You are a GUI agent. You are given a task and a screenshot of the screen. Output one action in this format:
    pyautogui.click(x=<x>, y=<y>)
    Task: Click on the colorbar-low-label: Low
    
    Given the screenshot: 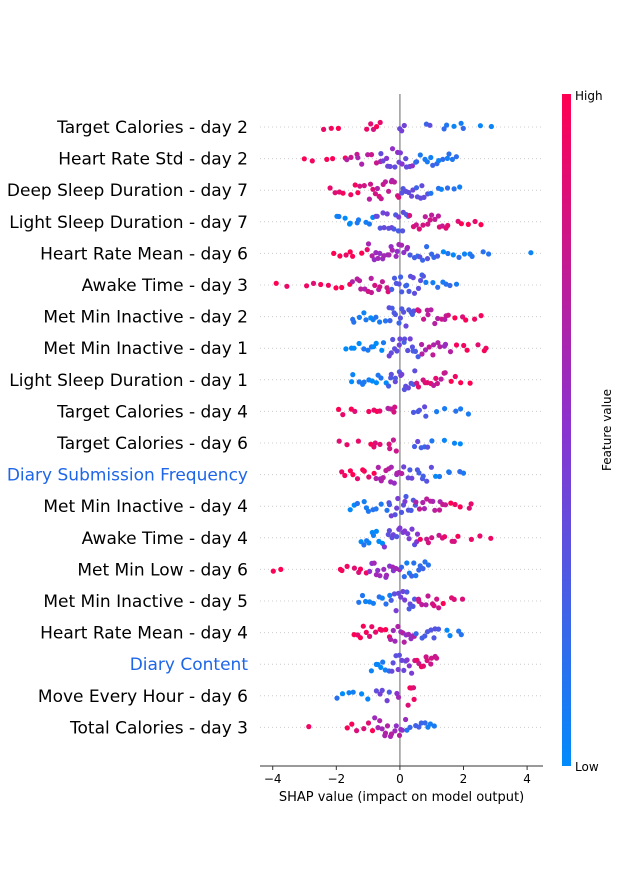 What is the action you would take?
    pyautogui.click(x=587, y=767)
    